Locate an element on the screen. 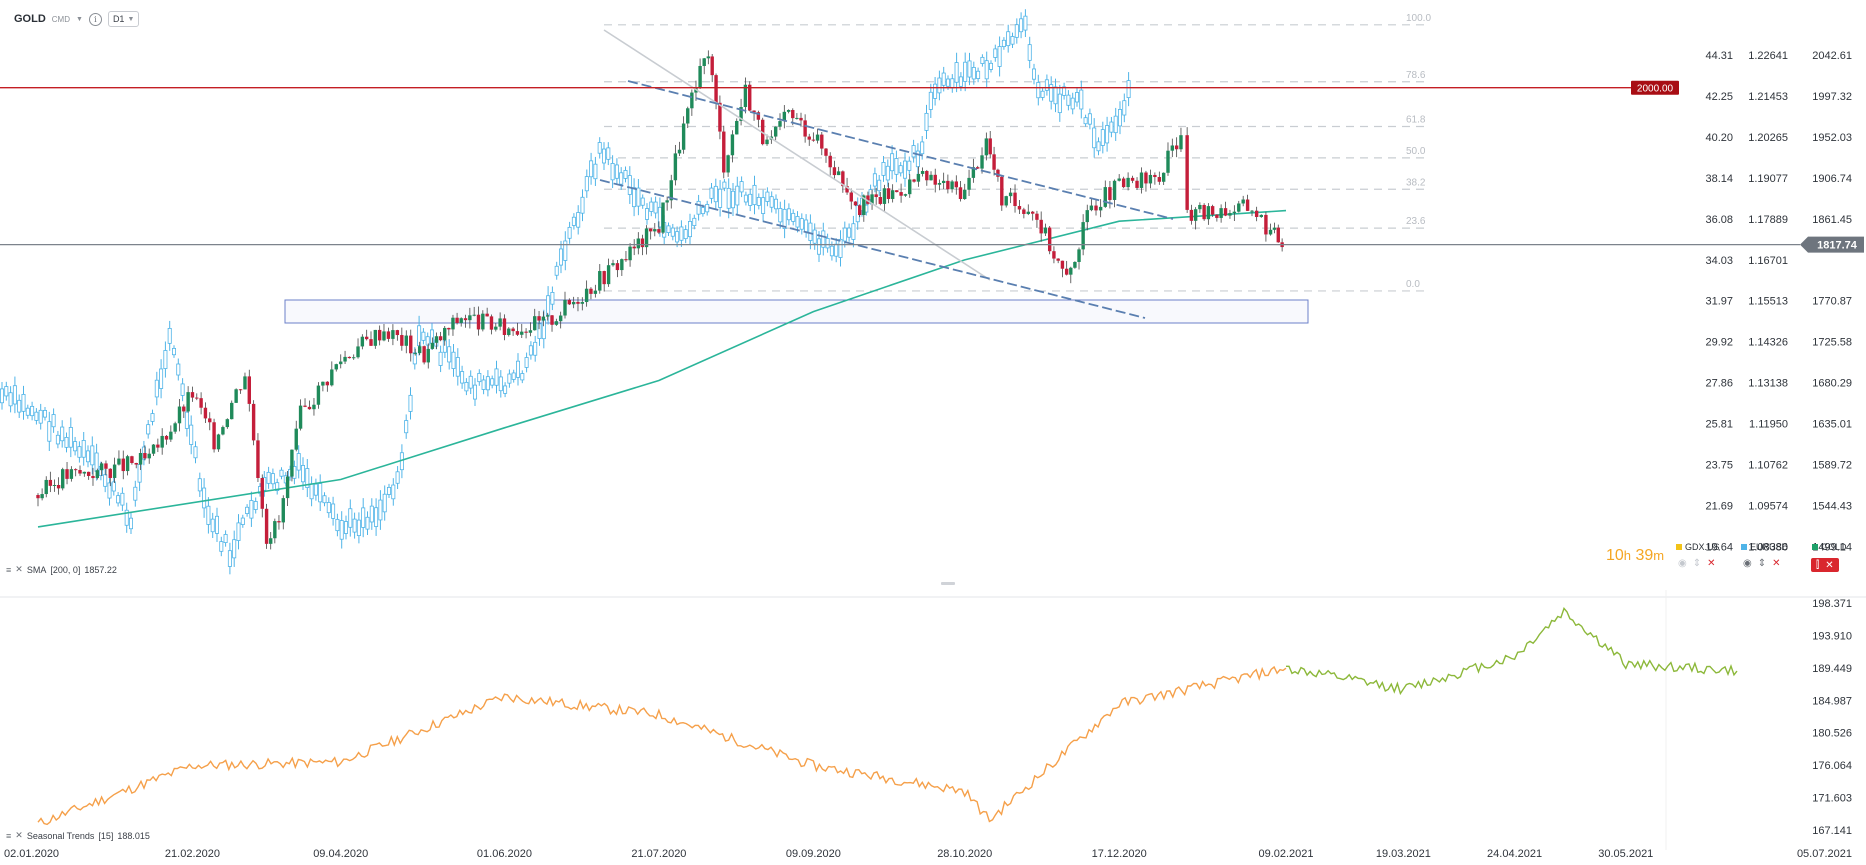  legend-gold: GOLD is located at coordinates (1829, 547).